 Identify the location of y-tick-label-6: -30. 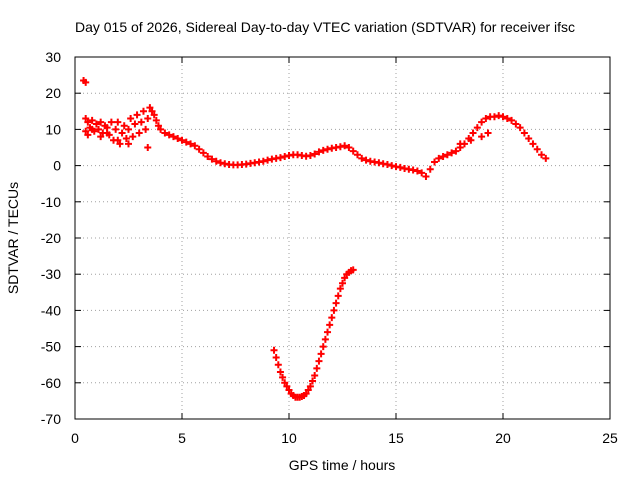
(51, 274).